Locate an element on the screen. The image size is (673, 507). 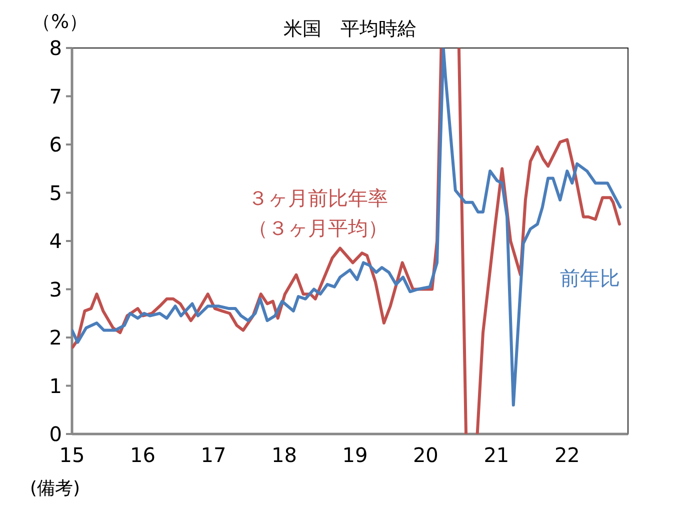
y-tick-label: 1 is located at coordinates (55, 386).